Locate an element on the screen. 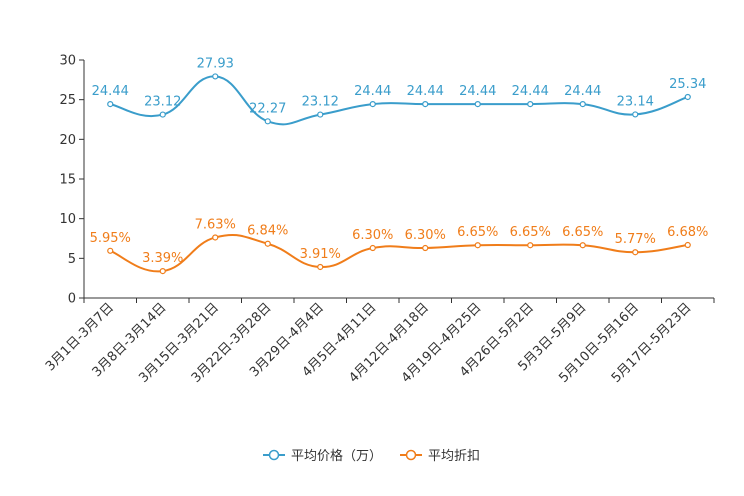 The image size is (744, 496). data-label: 5.77% is located at coordinates (635, 239).